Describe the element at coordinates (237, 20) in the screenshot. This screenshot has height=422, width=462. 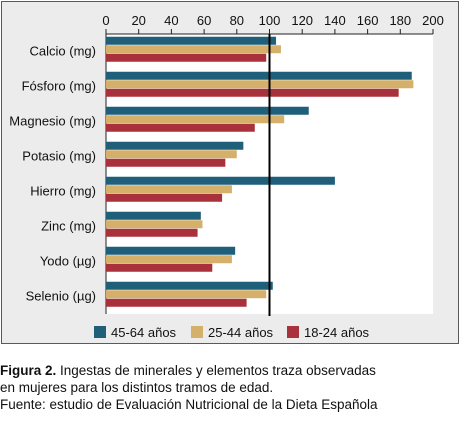
I see `x-tick-label-4: 80` at that location.